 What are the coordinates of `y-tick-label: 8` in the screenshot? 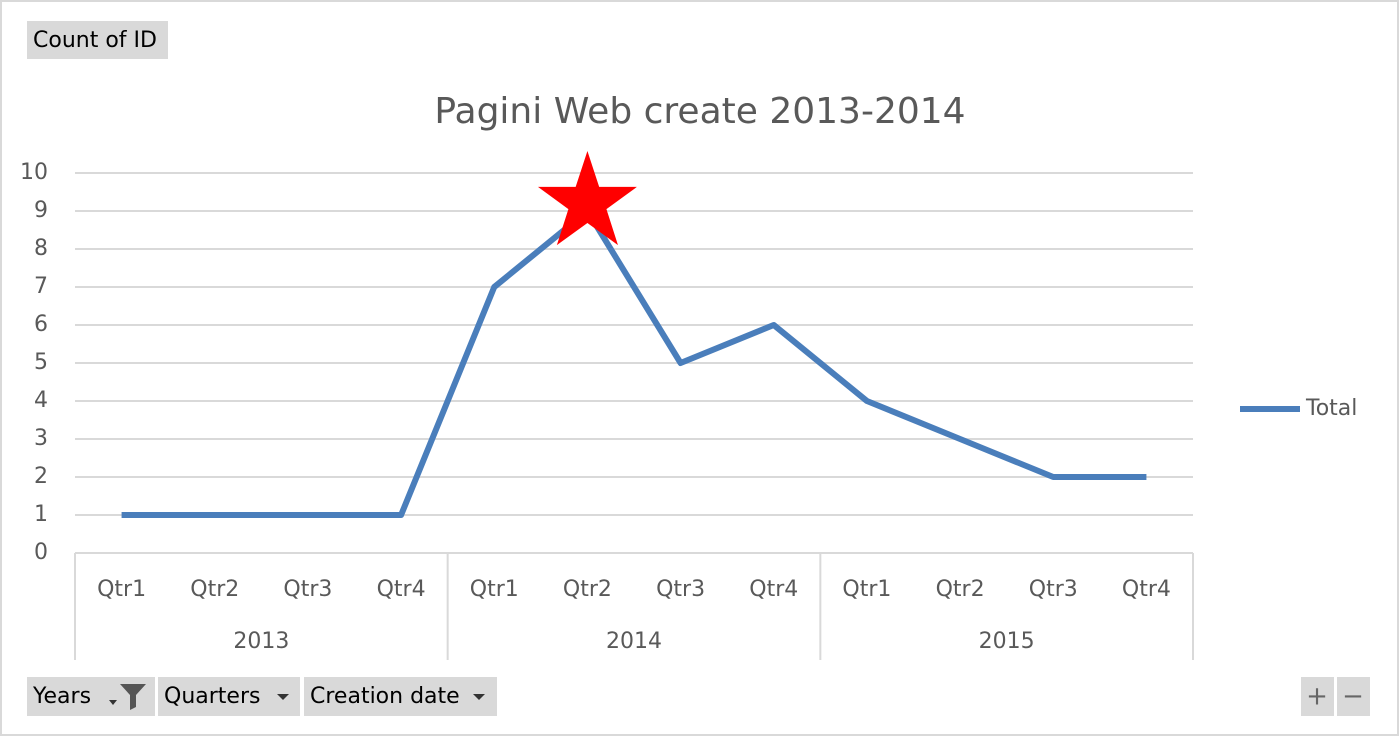 It's located at (41, 248).